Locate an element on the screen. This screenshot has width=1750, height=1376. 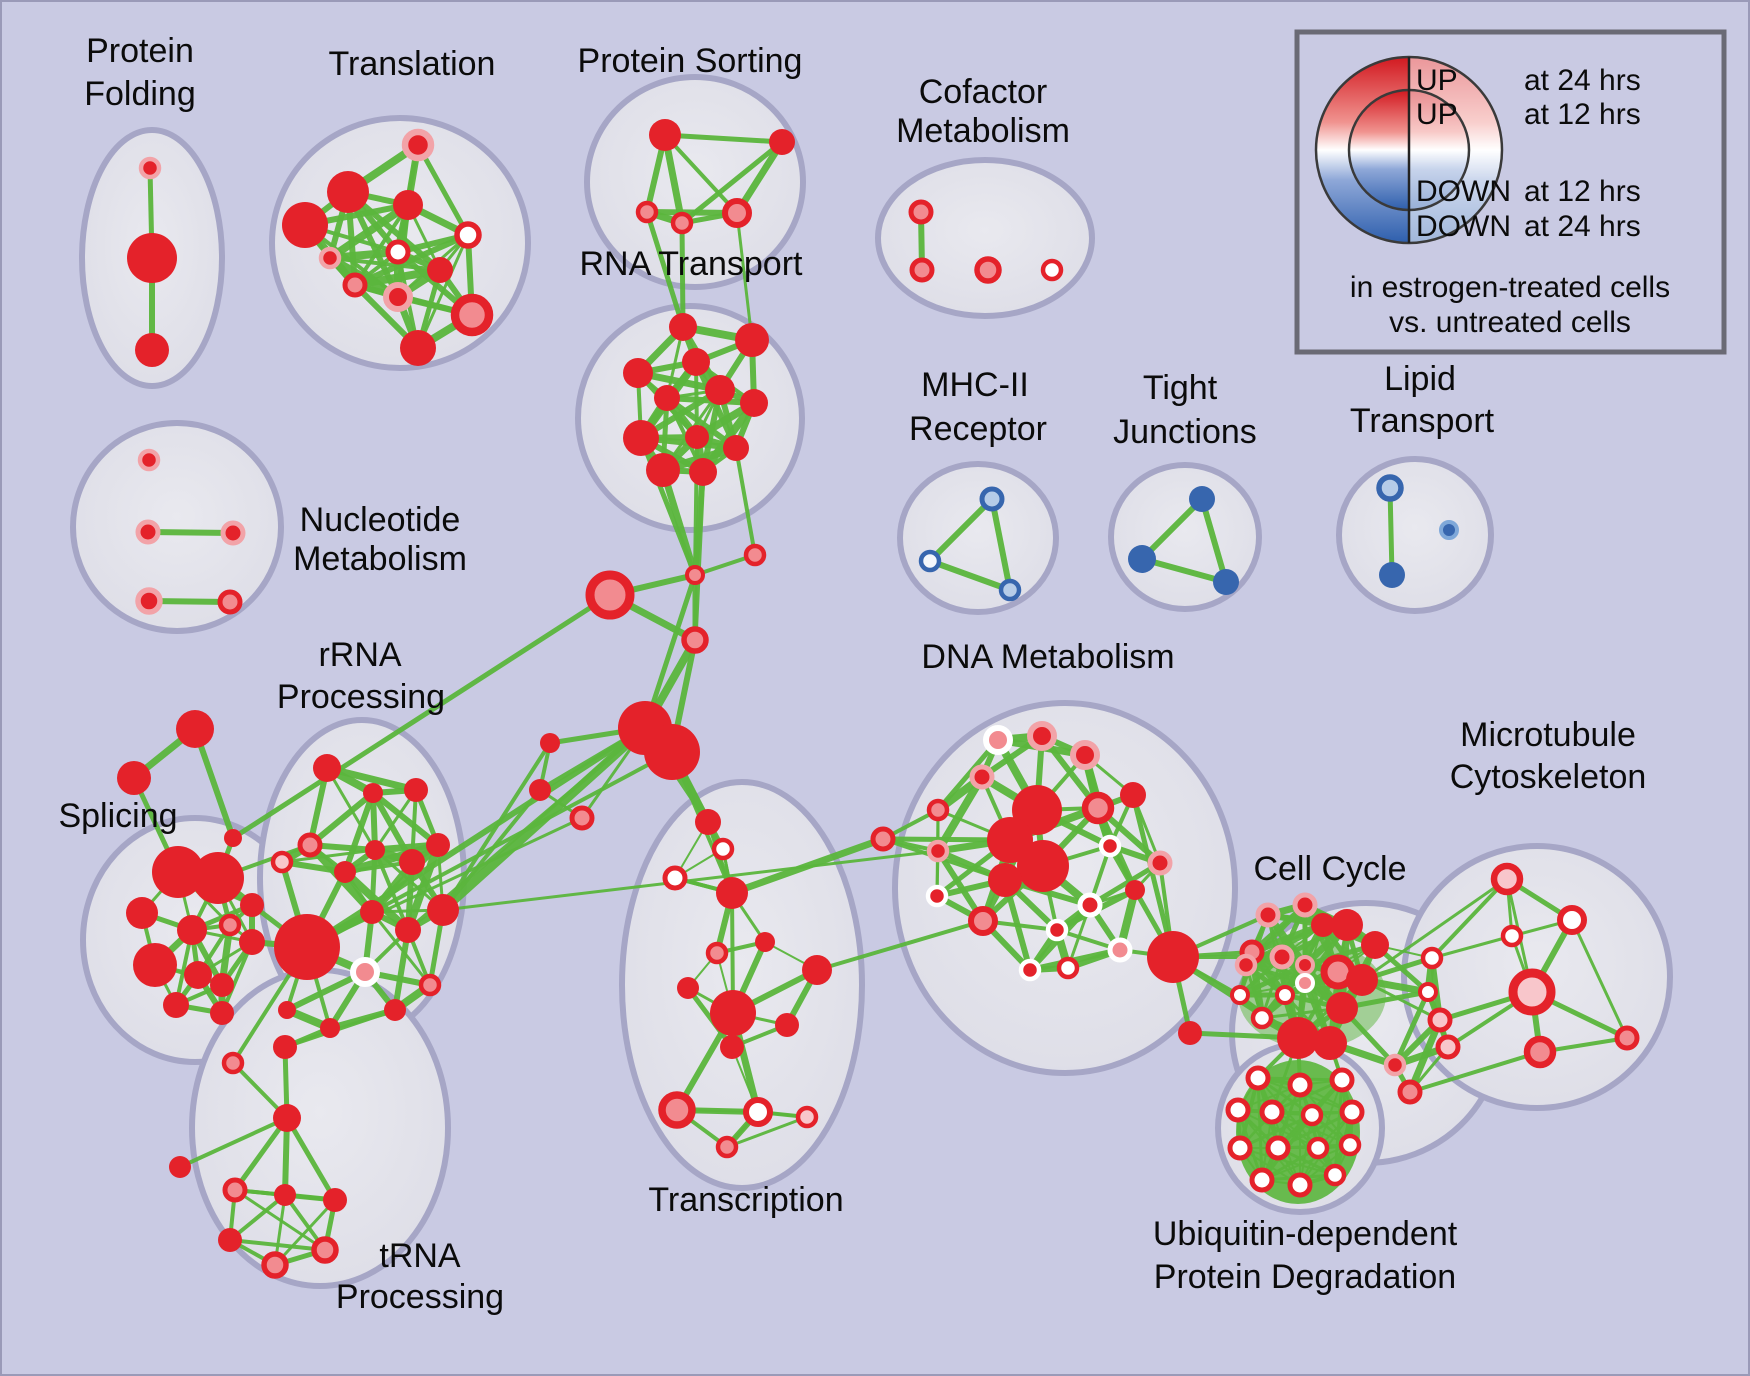
down12-weak24-node is located at coordinates (1449, 530).